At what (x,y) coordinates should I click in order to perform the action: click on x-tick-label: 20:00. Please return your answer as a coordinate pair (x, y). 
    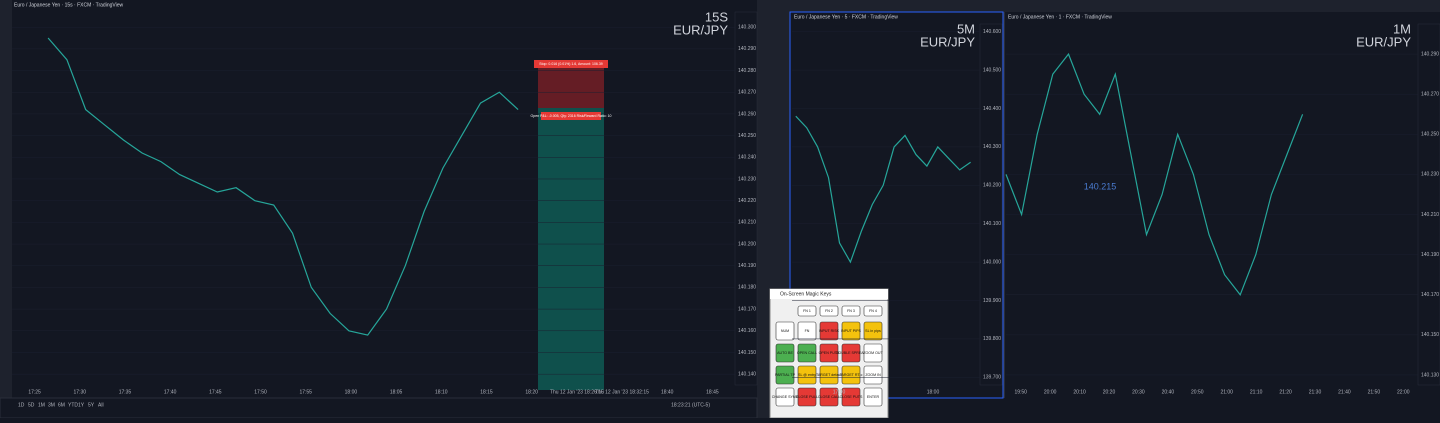
    Looking at the image, I should click on (1050, 392).